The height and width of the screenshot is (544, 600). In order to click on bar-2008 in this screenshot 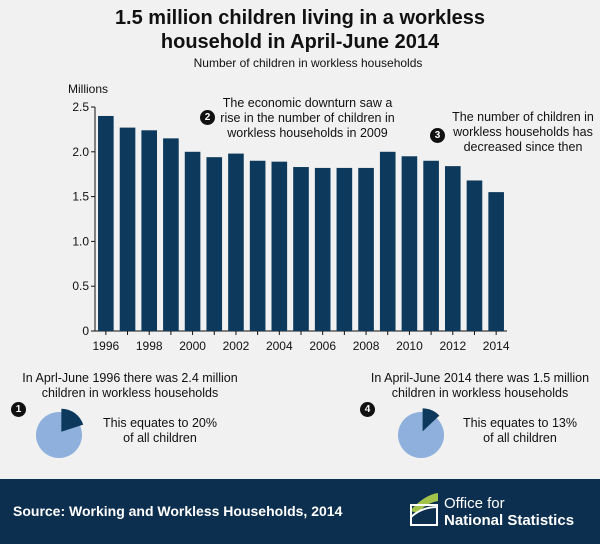, I will do `click(366, 249)`.